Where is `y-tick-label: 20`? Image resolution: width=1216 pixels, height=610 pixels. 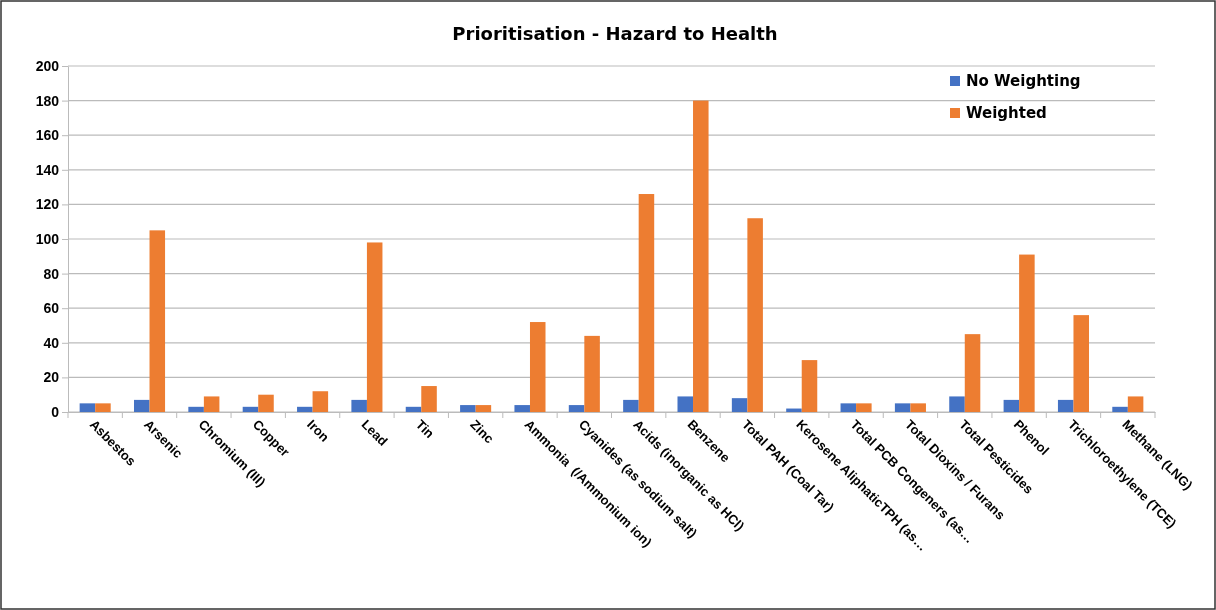
y-tick-label: 20 is located at coordinates (51, 377).